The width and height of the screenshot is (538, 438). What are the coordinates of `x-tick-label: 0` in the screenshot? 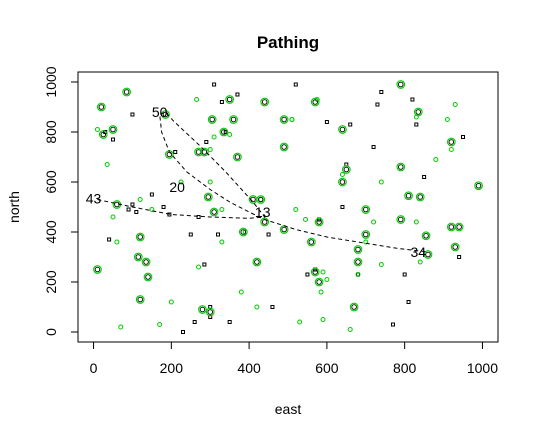 It's located at (94, 368).